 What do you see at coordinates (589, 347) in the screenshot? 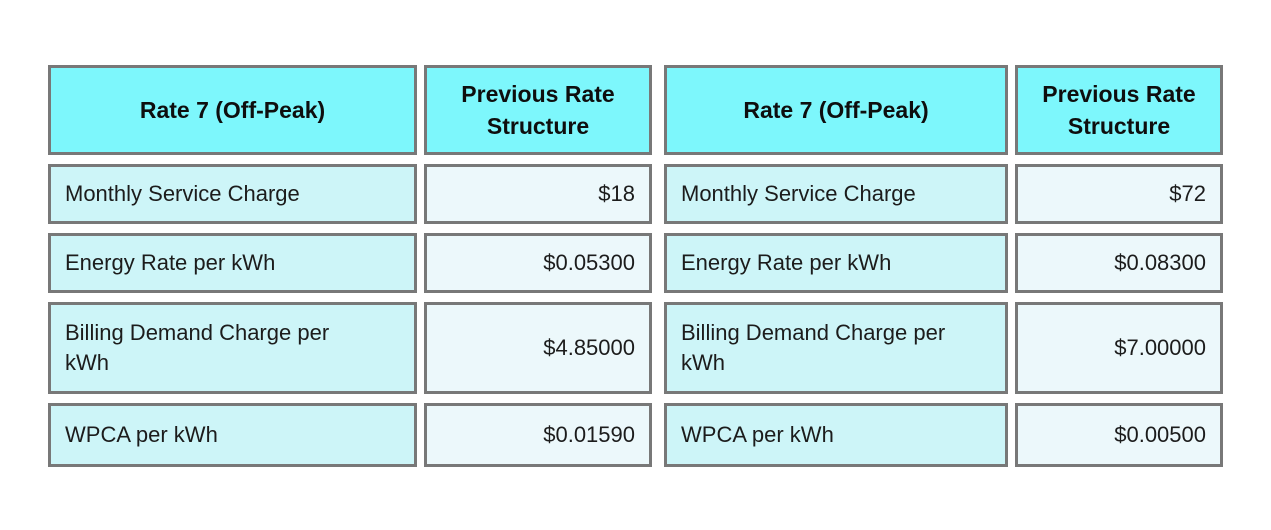
I see `billing-demand-value: $4.85000` at bounding box center [589, 347].